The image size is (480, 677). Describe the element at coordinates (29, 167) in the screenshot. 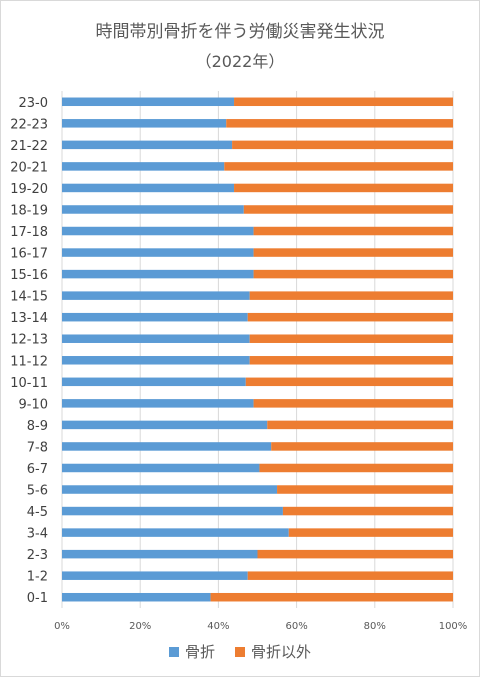

I see `y-tick-label-20-21: 20-21` at that location.